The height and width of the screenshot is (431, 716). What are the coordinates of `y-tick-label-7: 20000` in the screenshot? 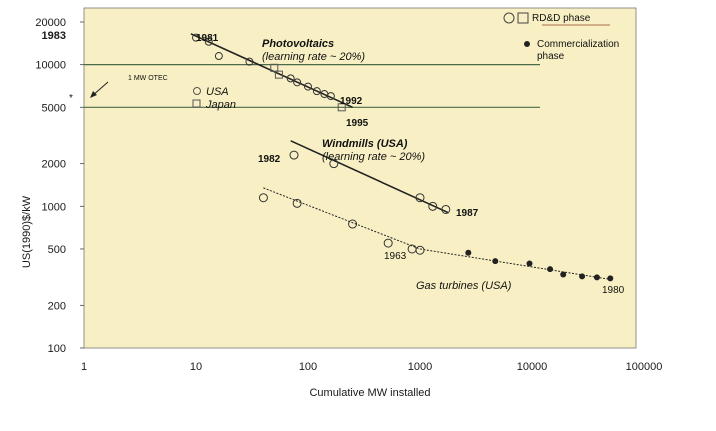 It's located at (50, 23).